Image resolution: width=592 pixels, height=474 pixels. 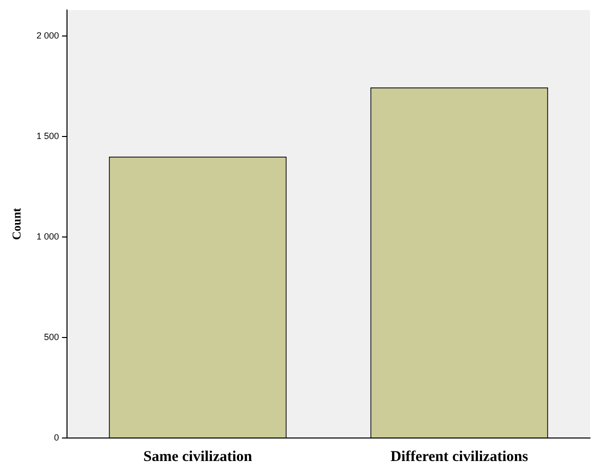 I want to click on y-axis-title: Count, so click(x=16, y=224).